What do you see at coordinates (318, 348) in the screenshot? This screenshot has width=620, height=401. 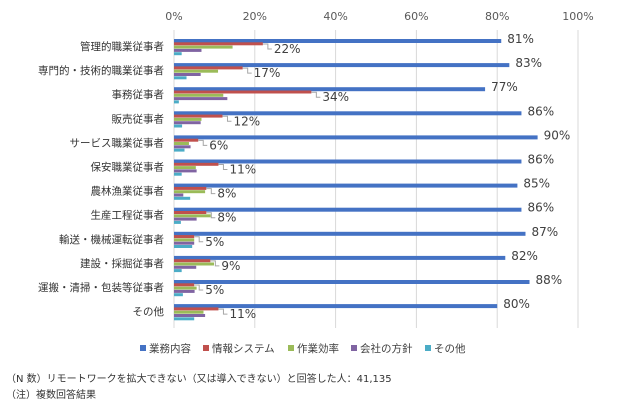 I see `legend-label: 作業効率` at bounding box center [318, 348].